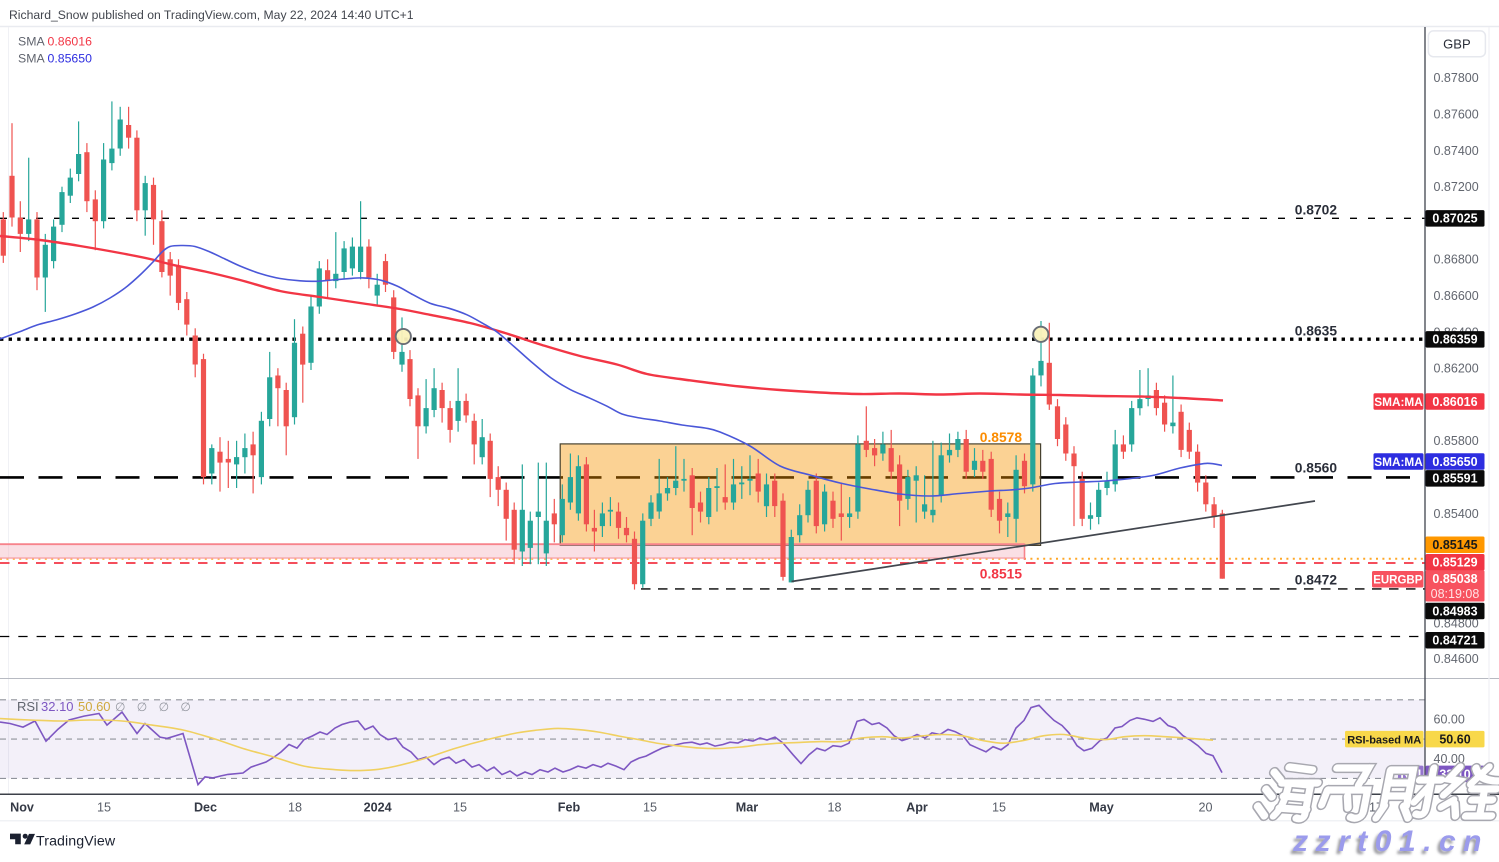 The height and width of the screenshot is (862, 1499). What do you see at coordinates (1456, 441) in the screenshot?
I see `svg-text: 0.85800` at bounding box center [1456, 441].